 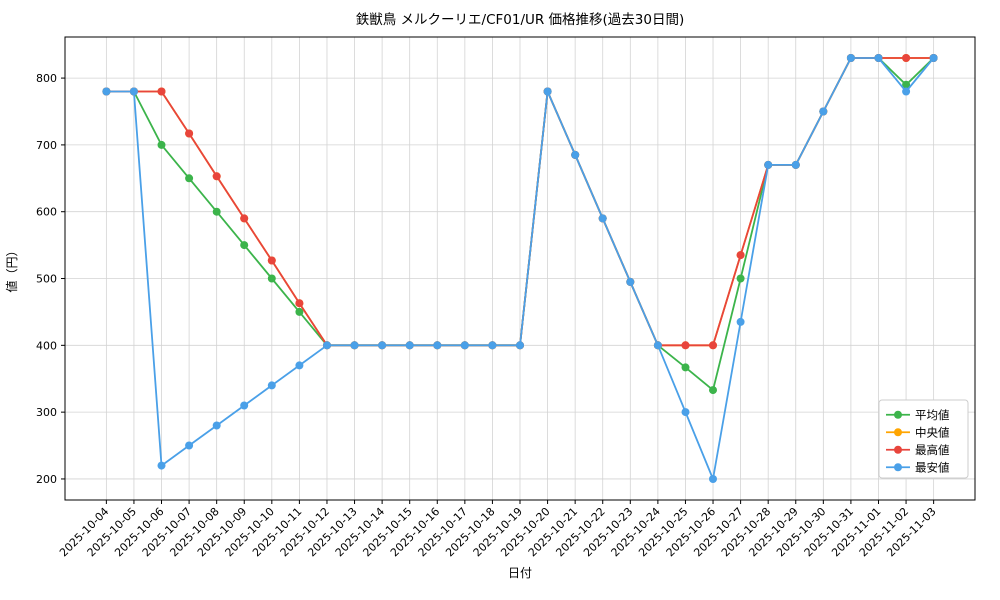 What do you see at coordinates (520, 20) in the screenshot?
I see `chart-title: 鉄獣鳥 メルクーリエ/CF01/UR 価格推移(過去30日間)` at bounding box center [520, 20].